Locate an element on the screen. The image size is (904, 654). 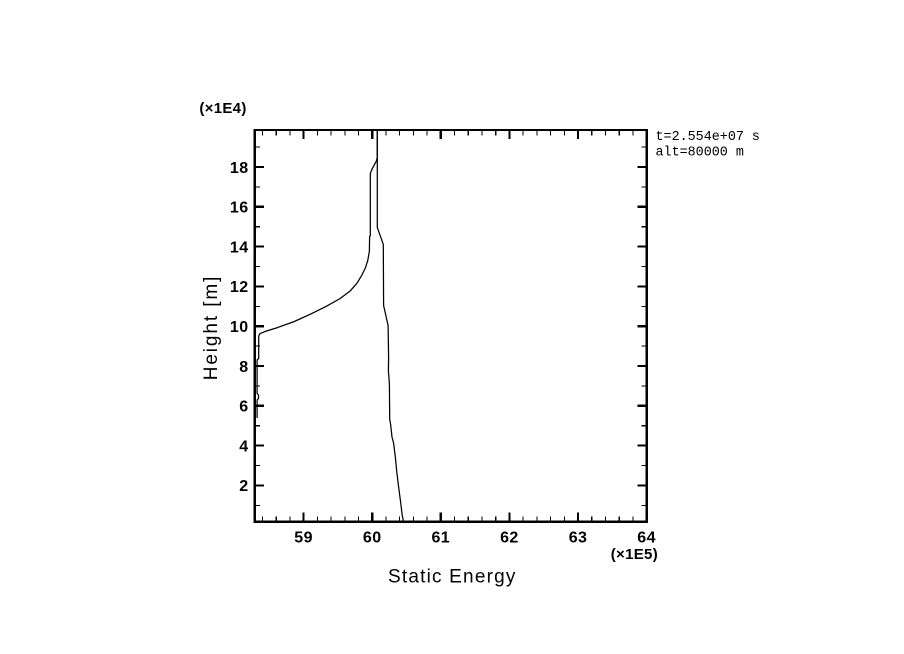
svg-text: 62 is located at coordinates (509, 538).